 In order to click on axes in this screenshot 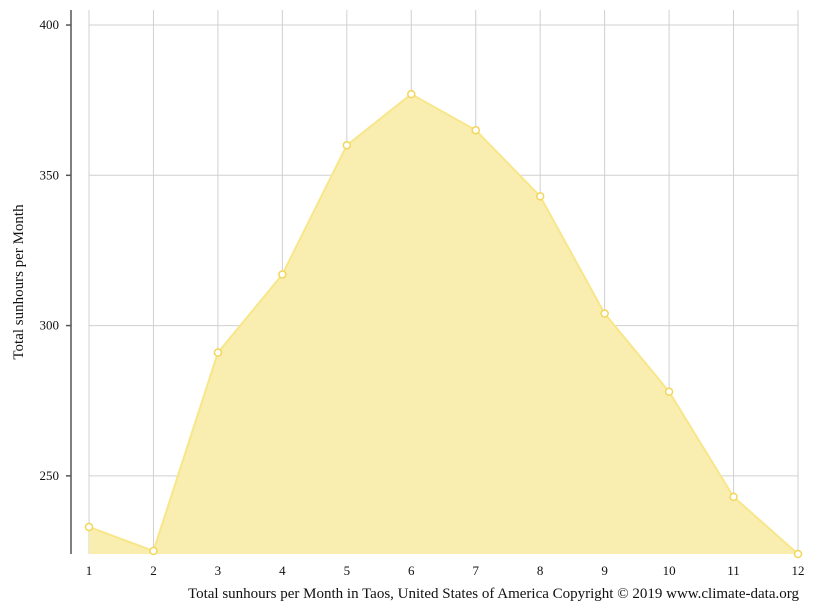, I will do `click(69, 282)`.